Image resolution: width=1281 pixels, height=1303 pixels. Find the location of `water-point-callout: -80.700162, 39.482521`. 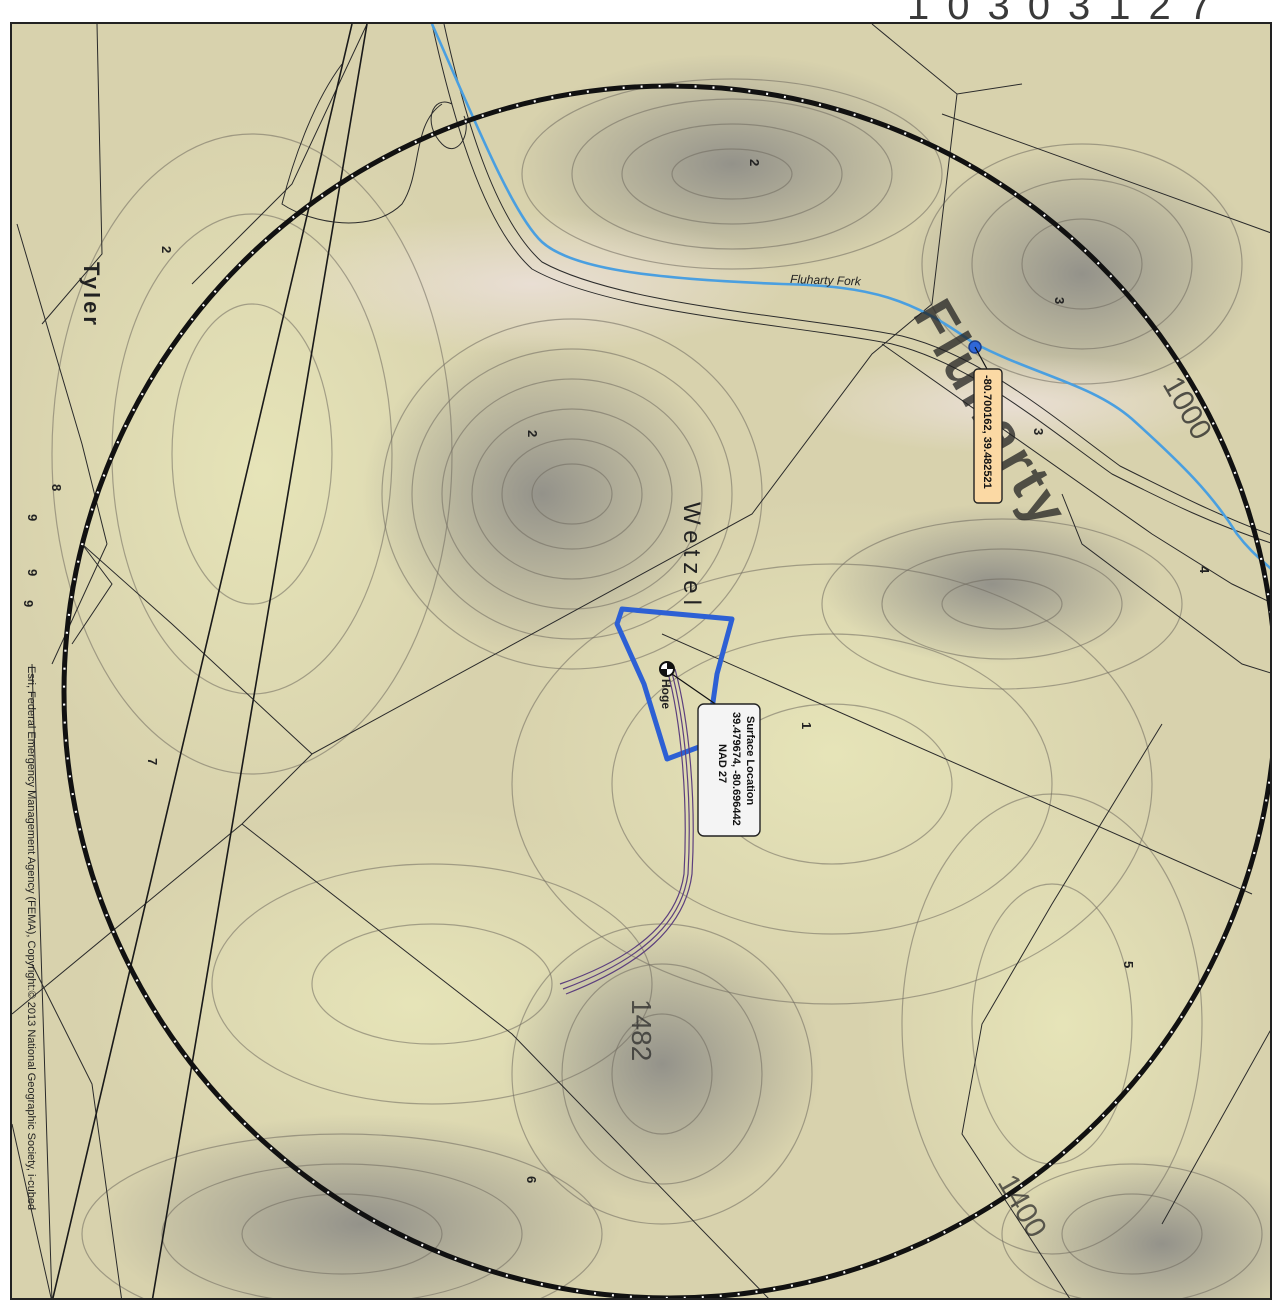

water-point-callout: -80.700162, 39.482521 is located at coordinates (988, 436).